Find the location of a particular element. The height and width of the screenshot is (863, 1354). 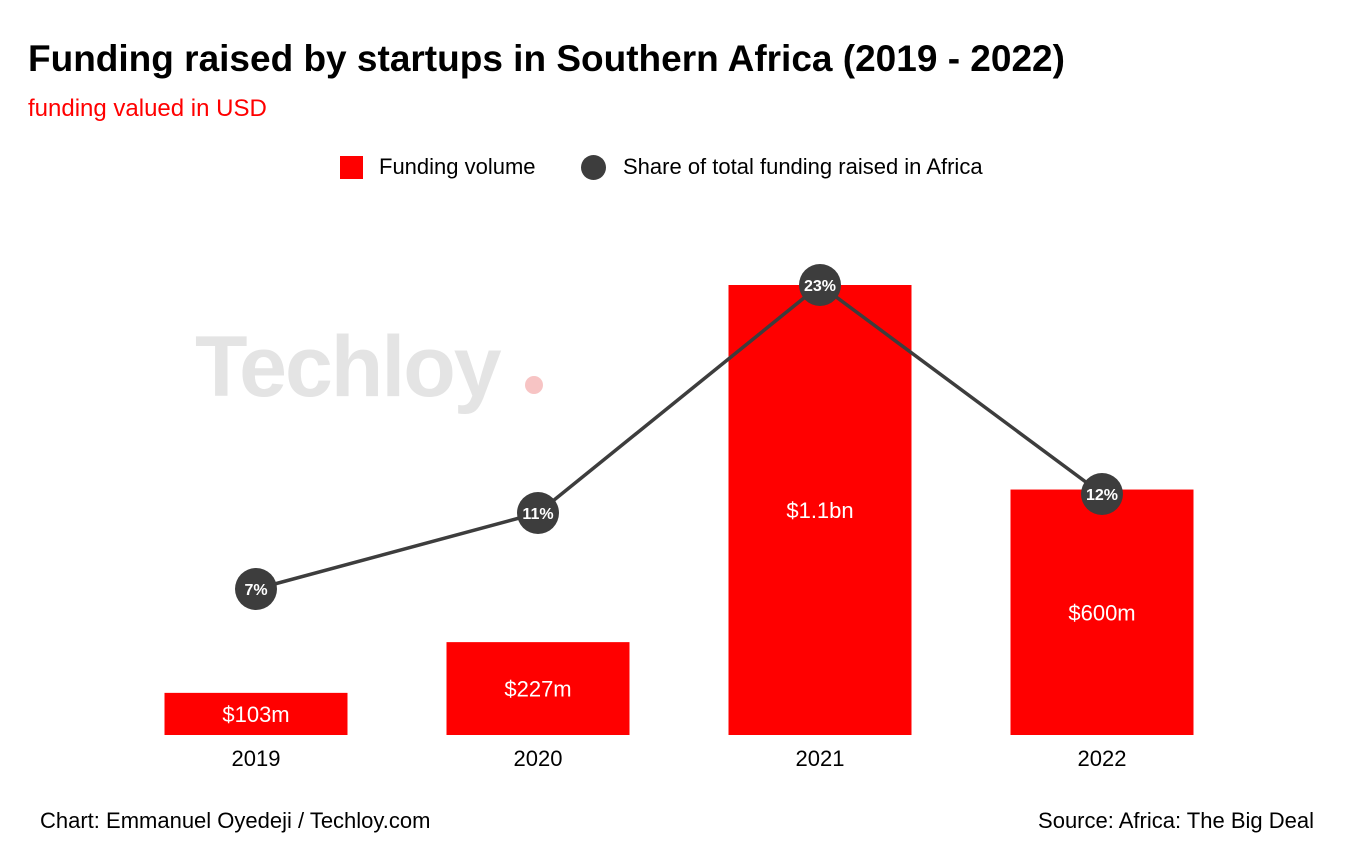

x-tick-label-2019: 2019 is located at coordinates (256, 758).